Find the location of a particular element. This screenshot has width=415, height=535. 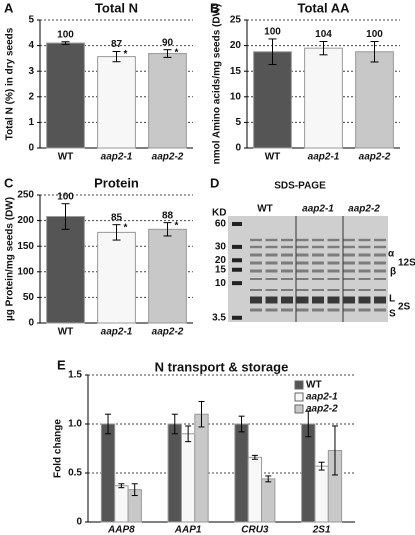

band-label: S is located at coordinates (392, 314).